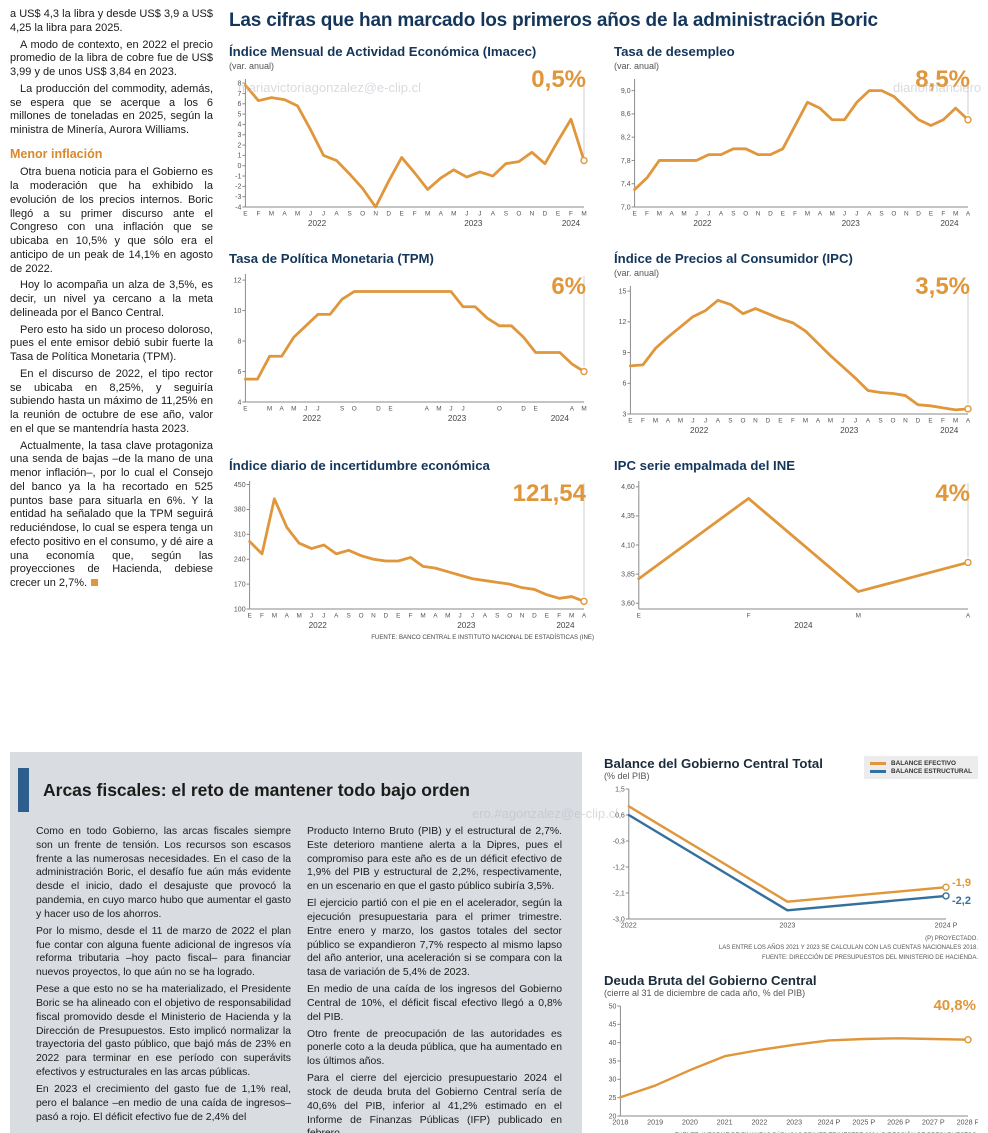  Describe the element at coordinates (961, 901) in the screenshot. I see `svg-text: -2,2` at that location.